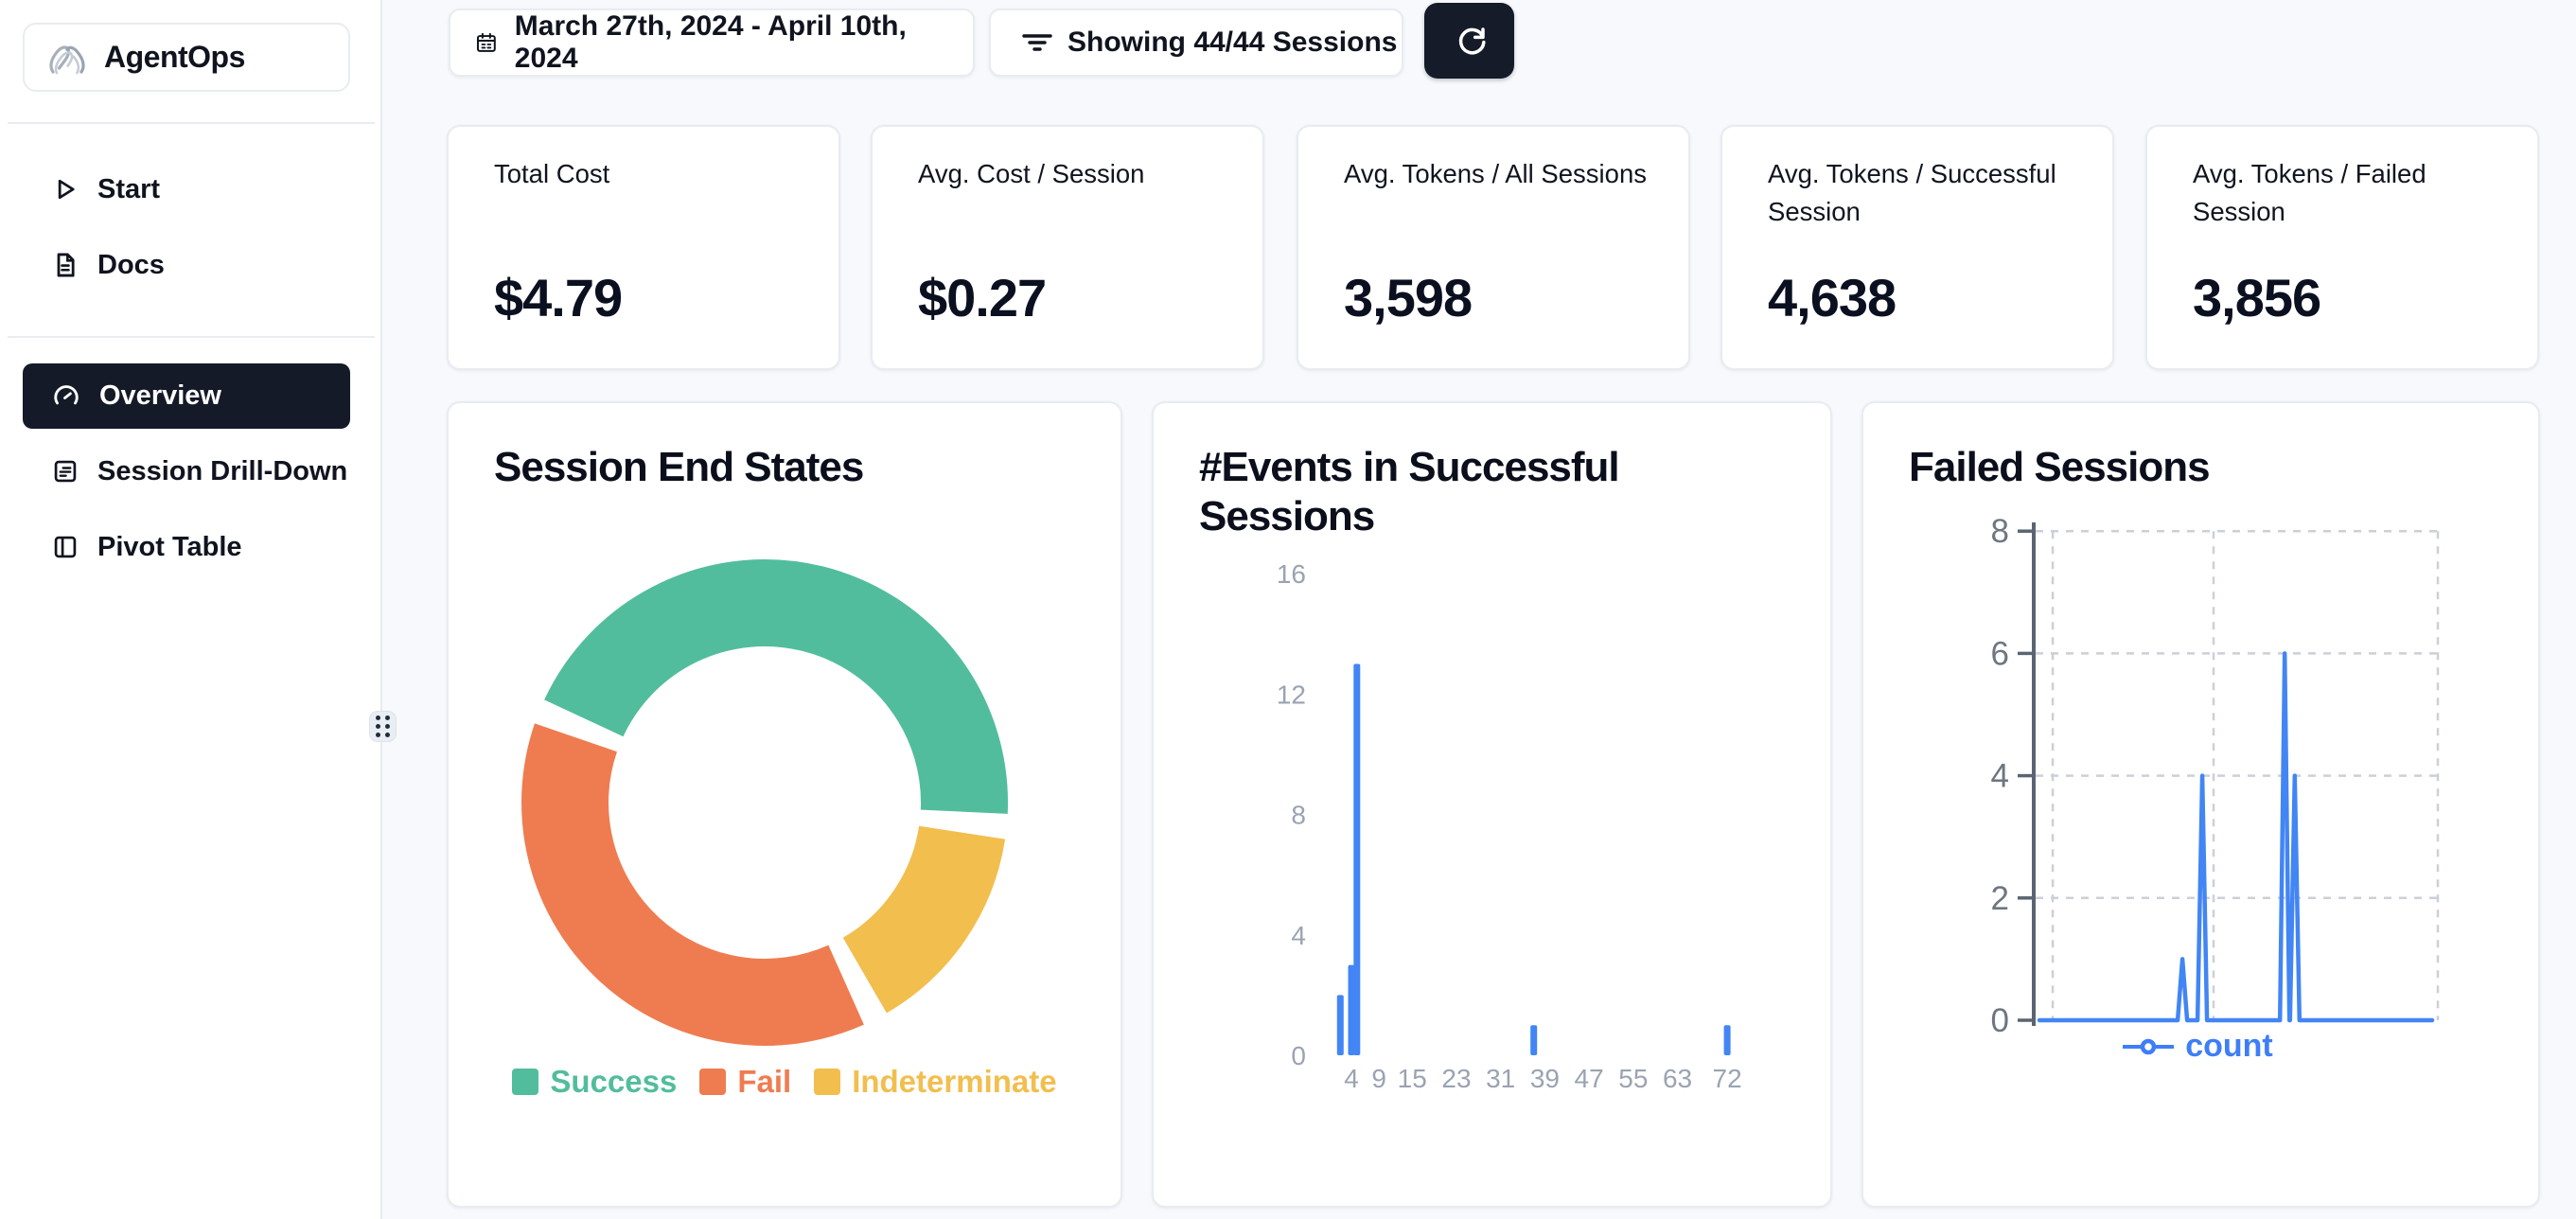 This screenshot has width=2576, height=1219. Describe the element at coordinates (764, 1081) in the screenshot. I see `legend-label: Fail` at that location.